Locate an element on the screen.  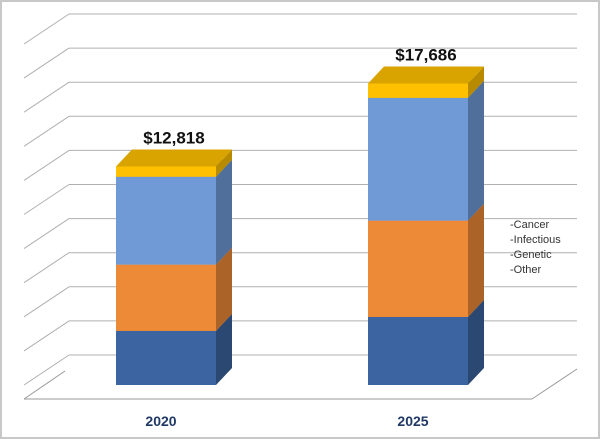
bar-segment-other-2025 is located at coordinates (426, 82).